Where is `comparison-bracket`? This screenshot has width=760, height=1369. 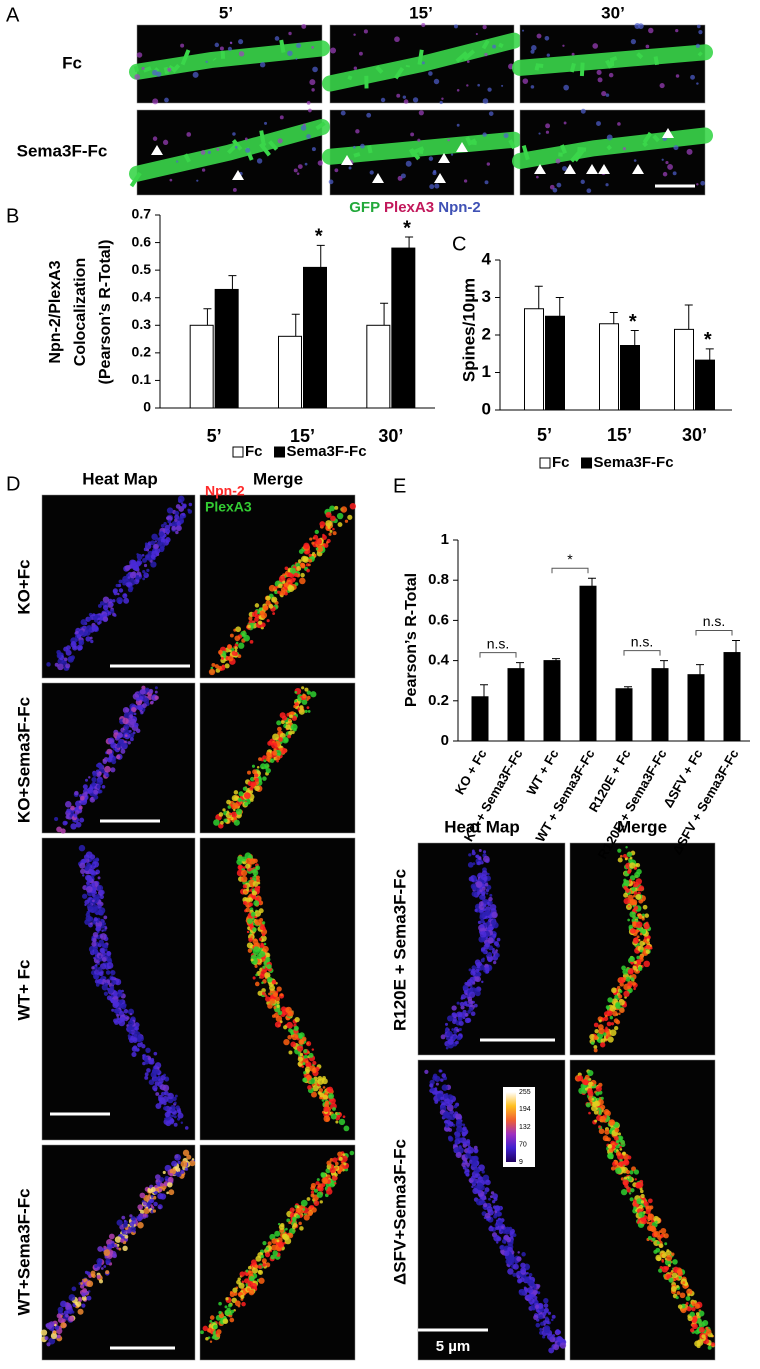
comparison-bracket is located at coordinates (570, 570).